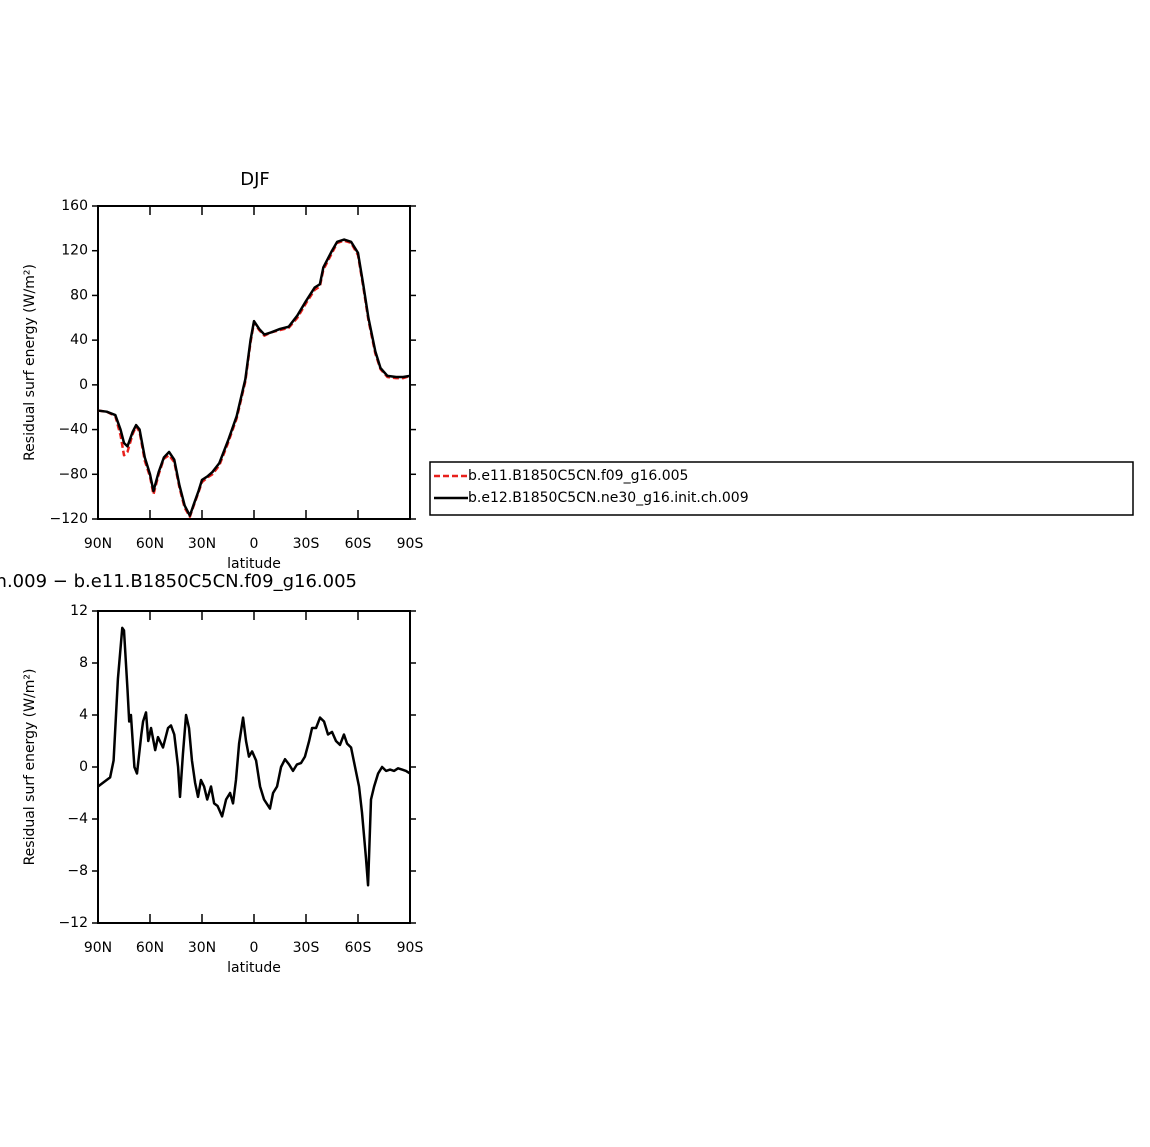 Image resolution: width=1150 pixels, height=1147 pixels. Describe the element at coordinates (73, 474) in the screenshot. I see `y-tick-label: −80` at that location.